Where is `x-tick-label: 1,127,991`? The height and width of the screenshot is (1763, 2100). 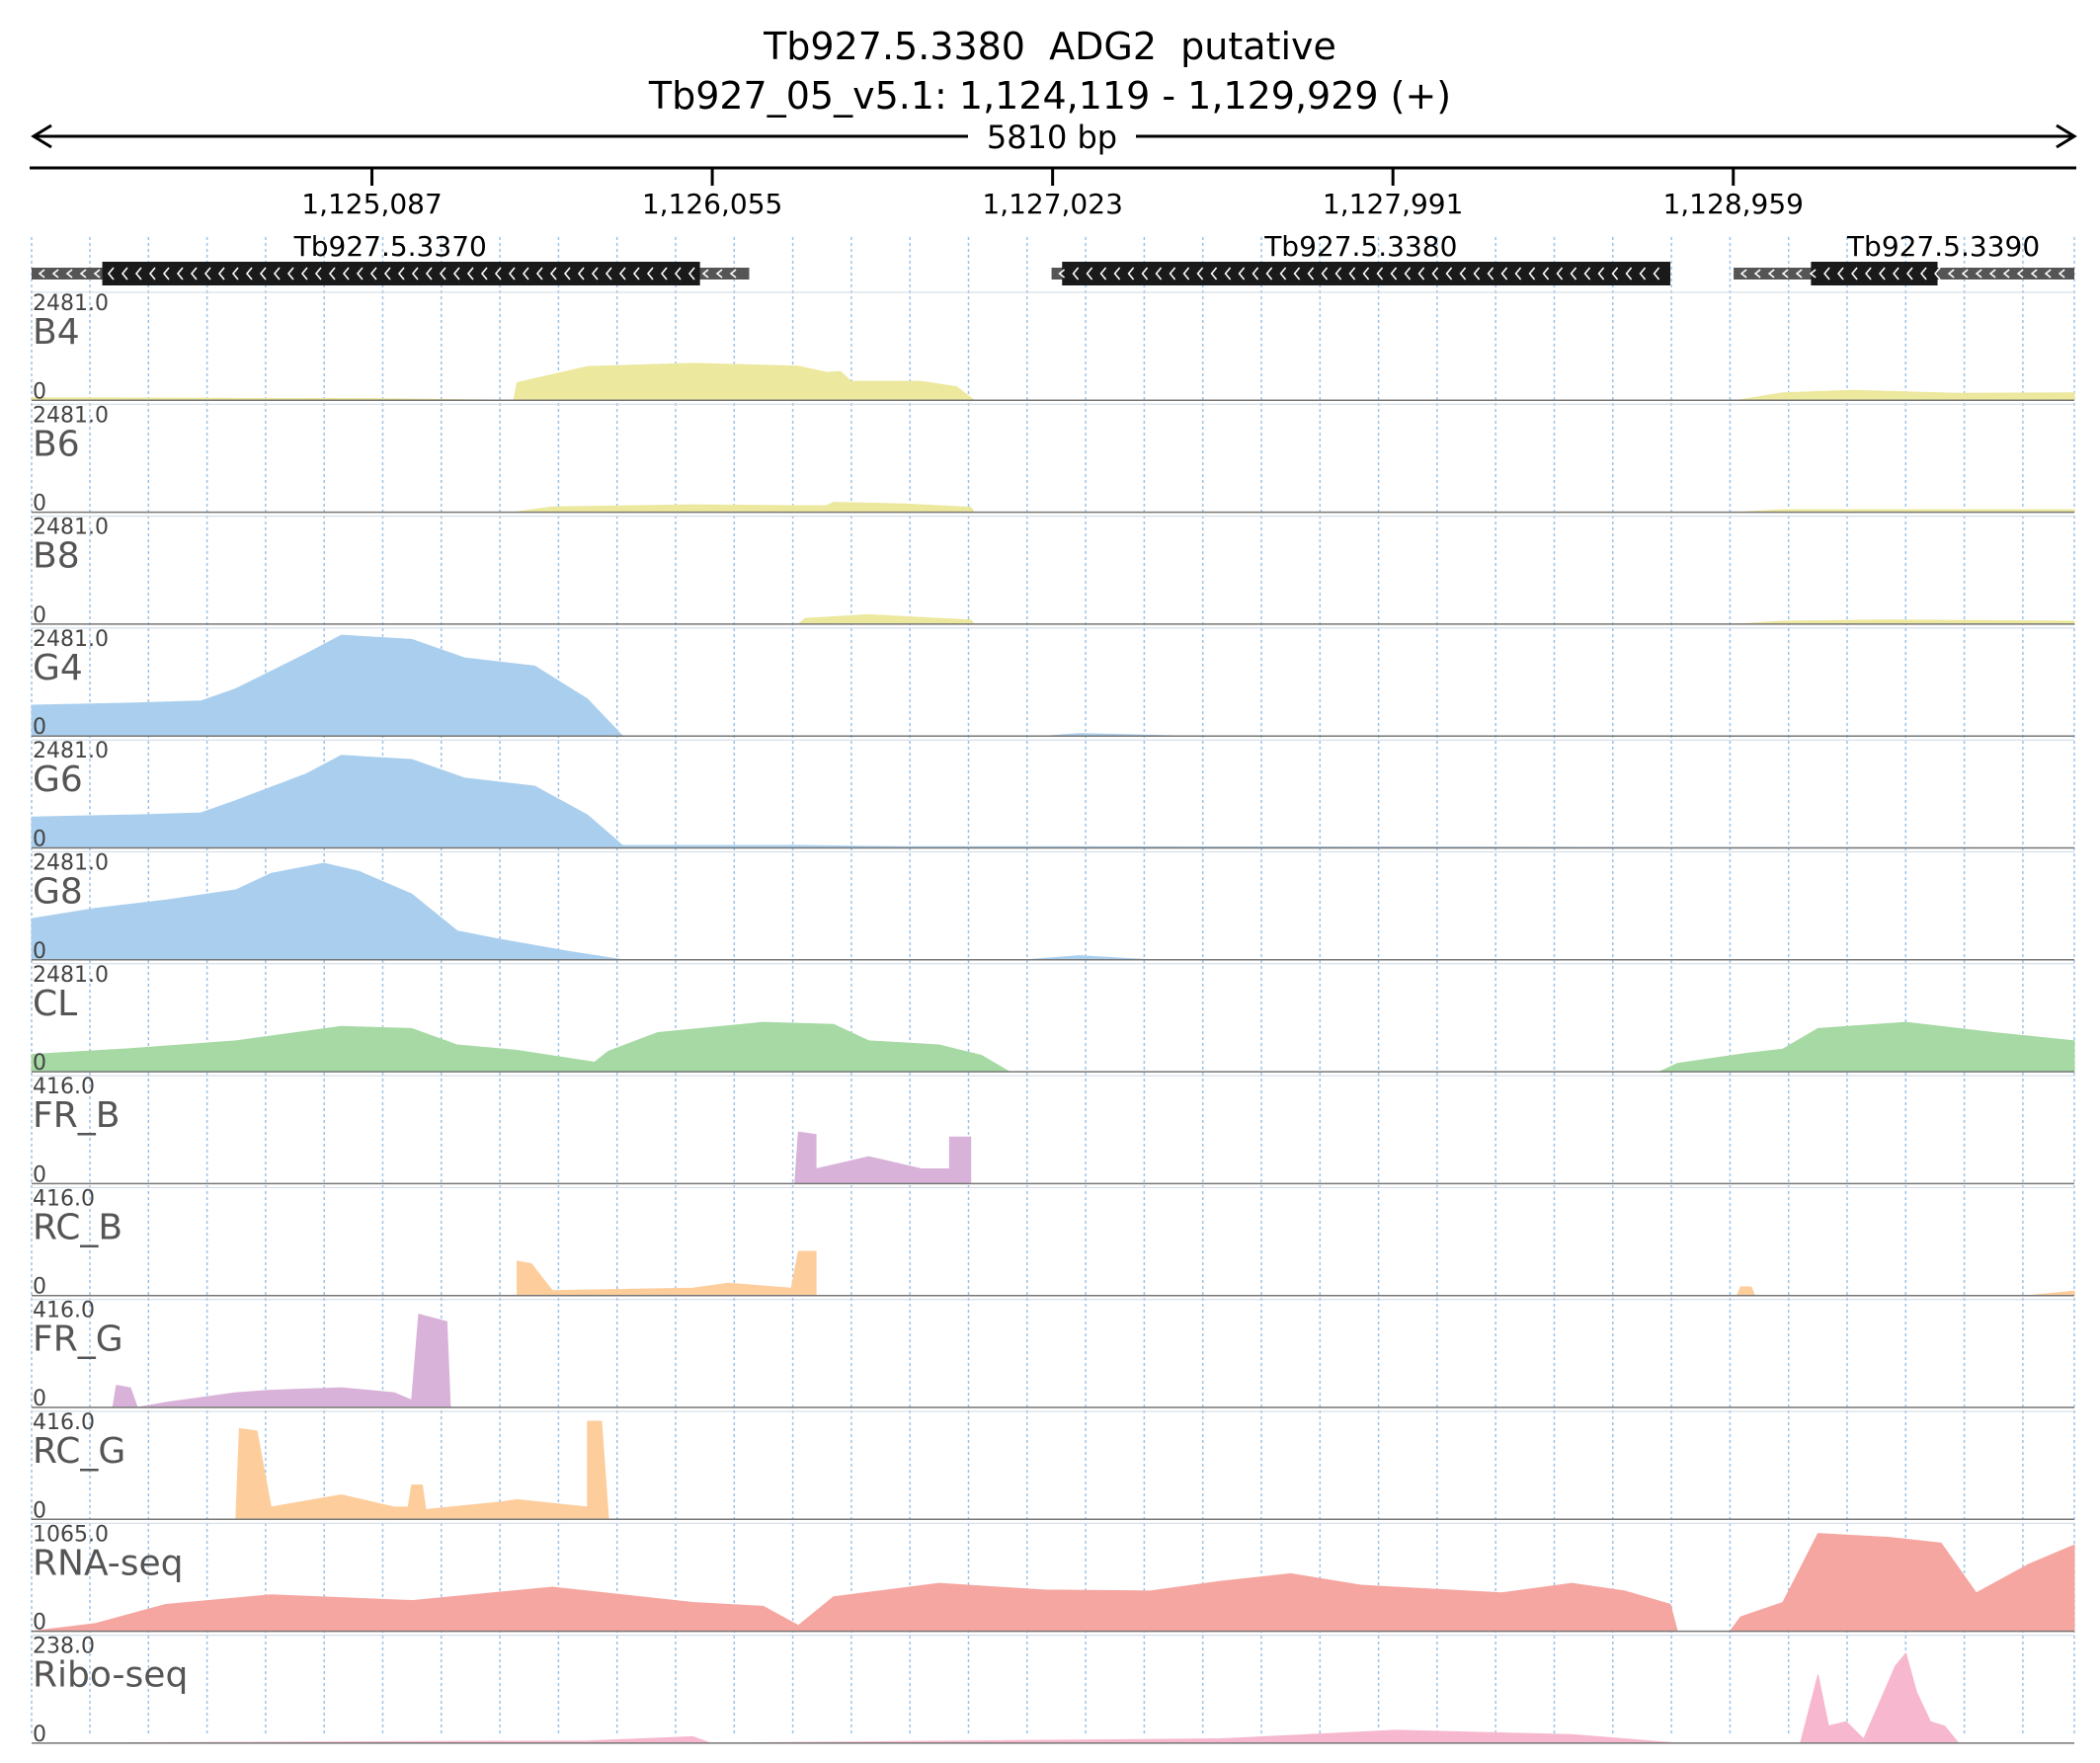
x-tick-label: 1,127,991 is located at coordinates (1393, 204).